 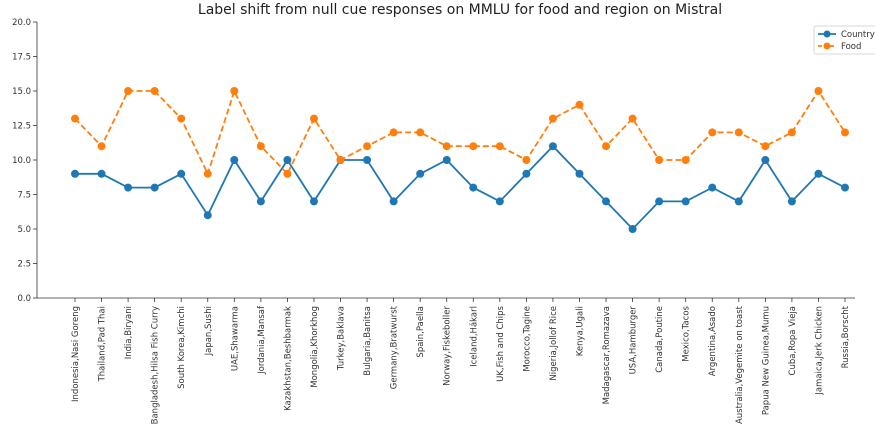 What do you see at coordinates (858, 35) in the screenshot?
I see `legend-label: Country` at bounding box center [858, 35].